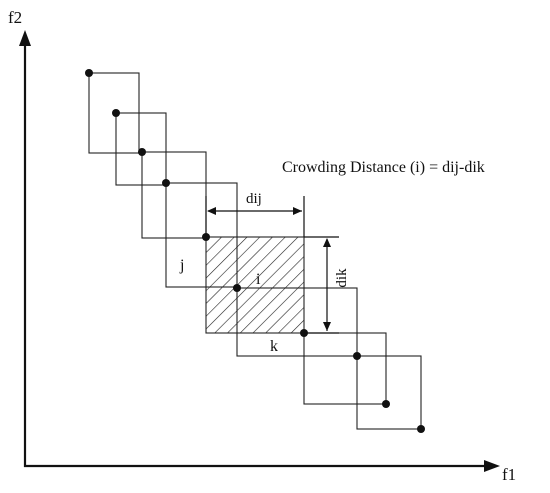  What do you see at coordinates (492, 466) in the screenshot?
I see `x-axis-arrowhead` at bounding box center [492, 466].